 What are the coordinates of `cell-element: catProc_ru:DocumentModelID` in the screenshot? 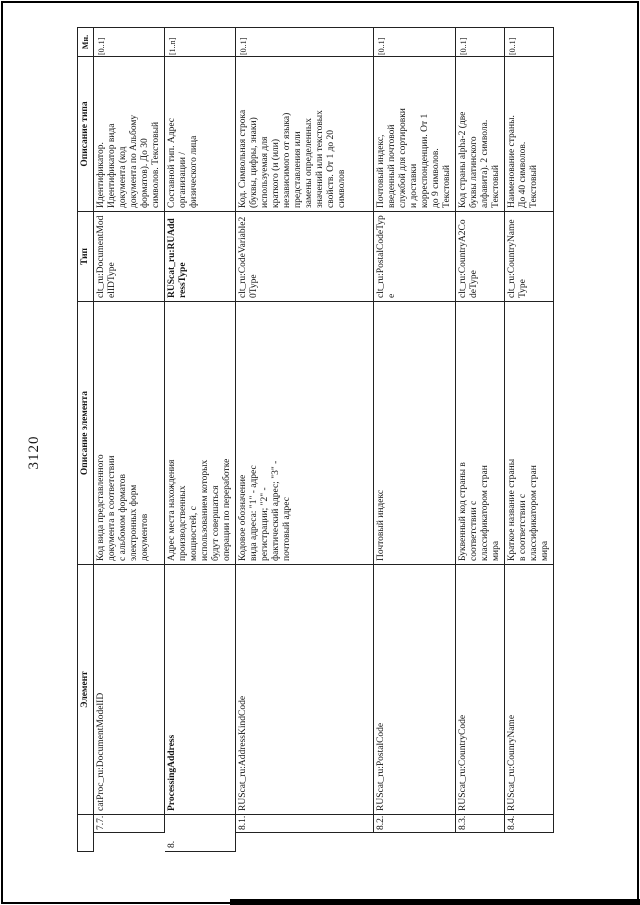 It's located at (129, 690).